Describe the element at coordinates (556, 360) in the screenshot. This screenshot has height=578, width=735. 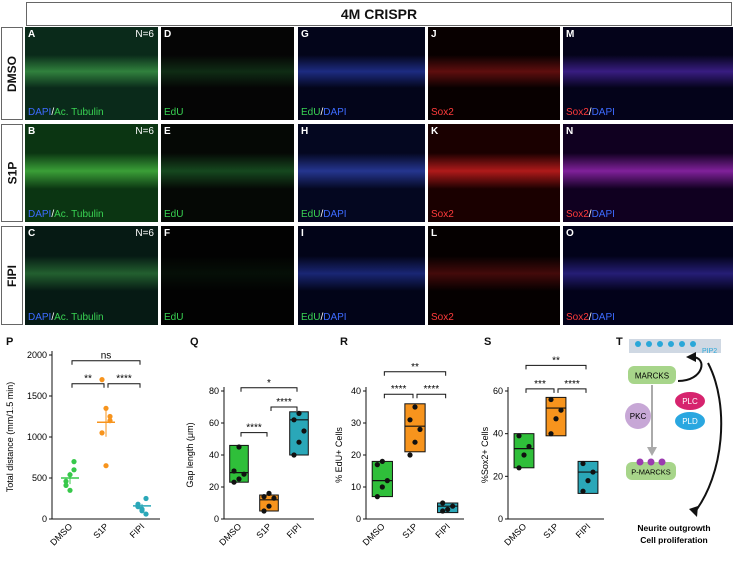
I see `significance-label: **` at that location.